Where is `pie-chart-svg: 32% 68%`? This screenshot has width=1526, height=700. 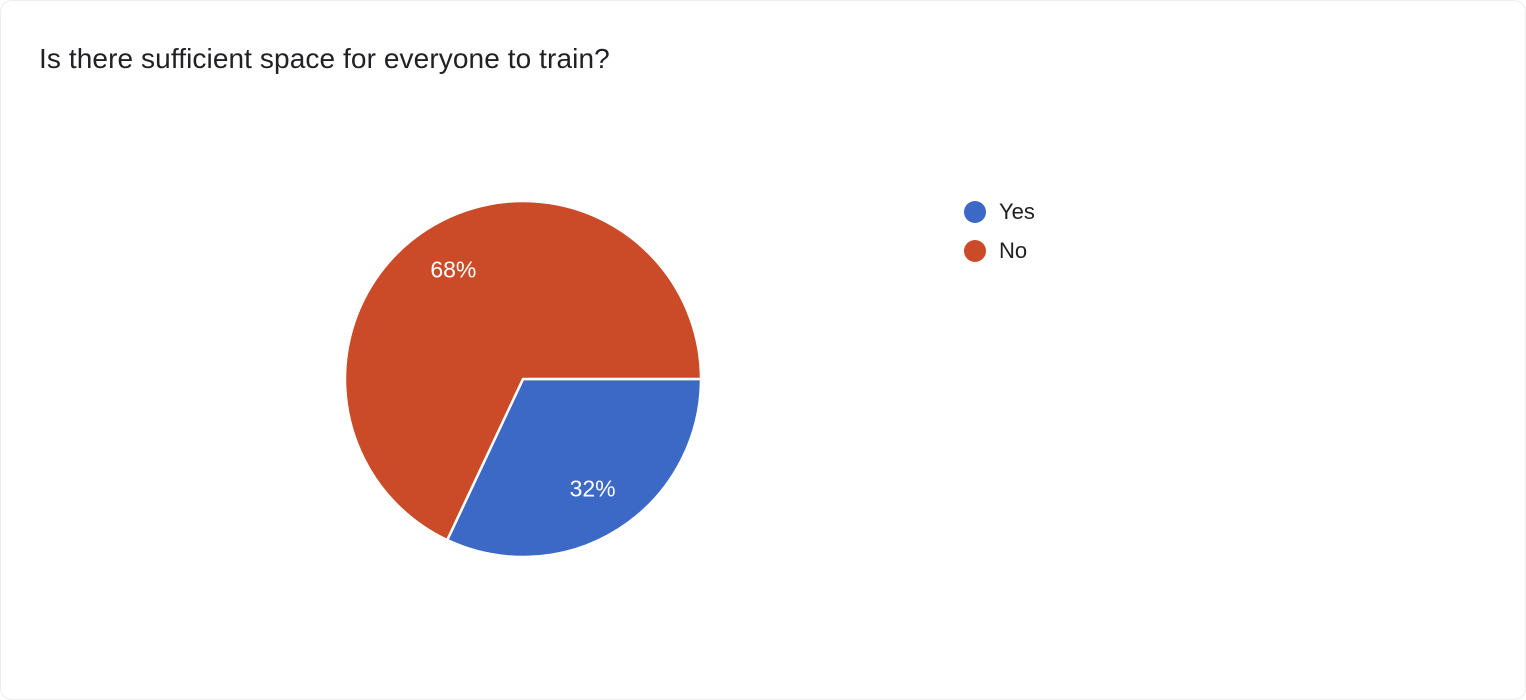
pie-chart-svg: 32% 68% is located at coordinates (523, 379).